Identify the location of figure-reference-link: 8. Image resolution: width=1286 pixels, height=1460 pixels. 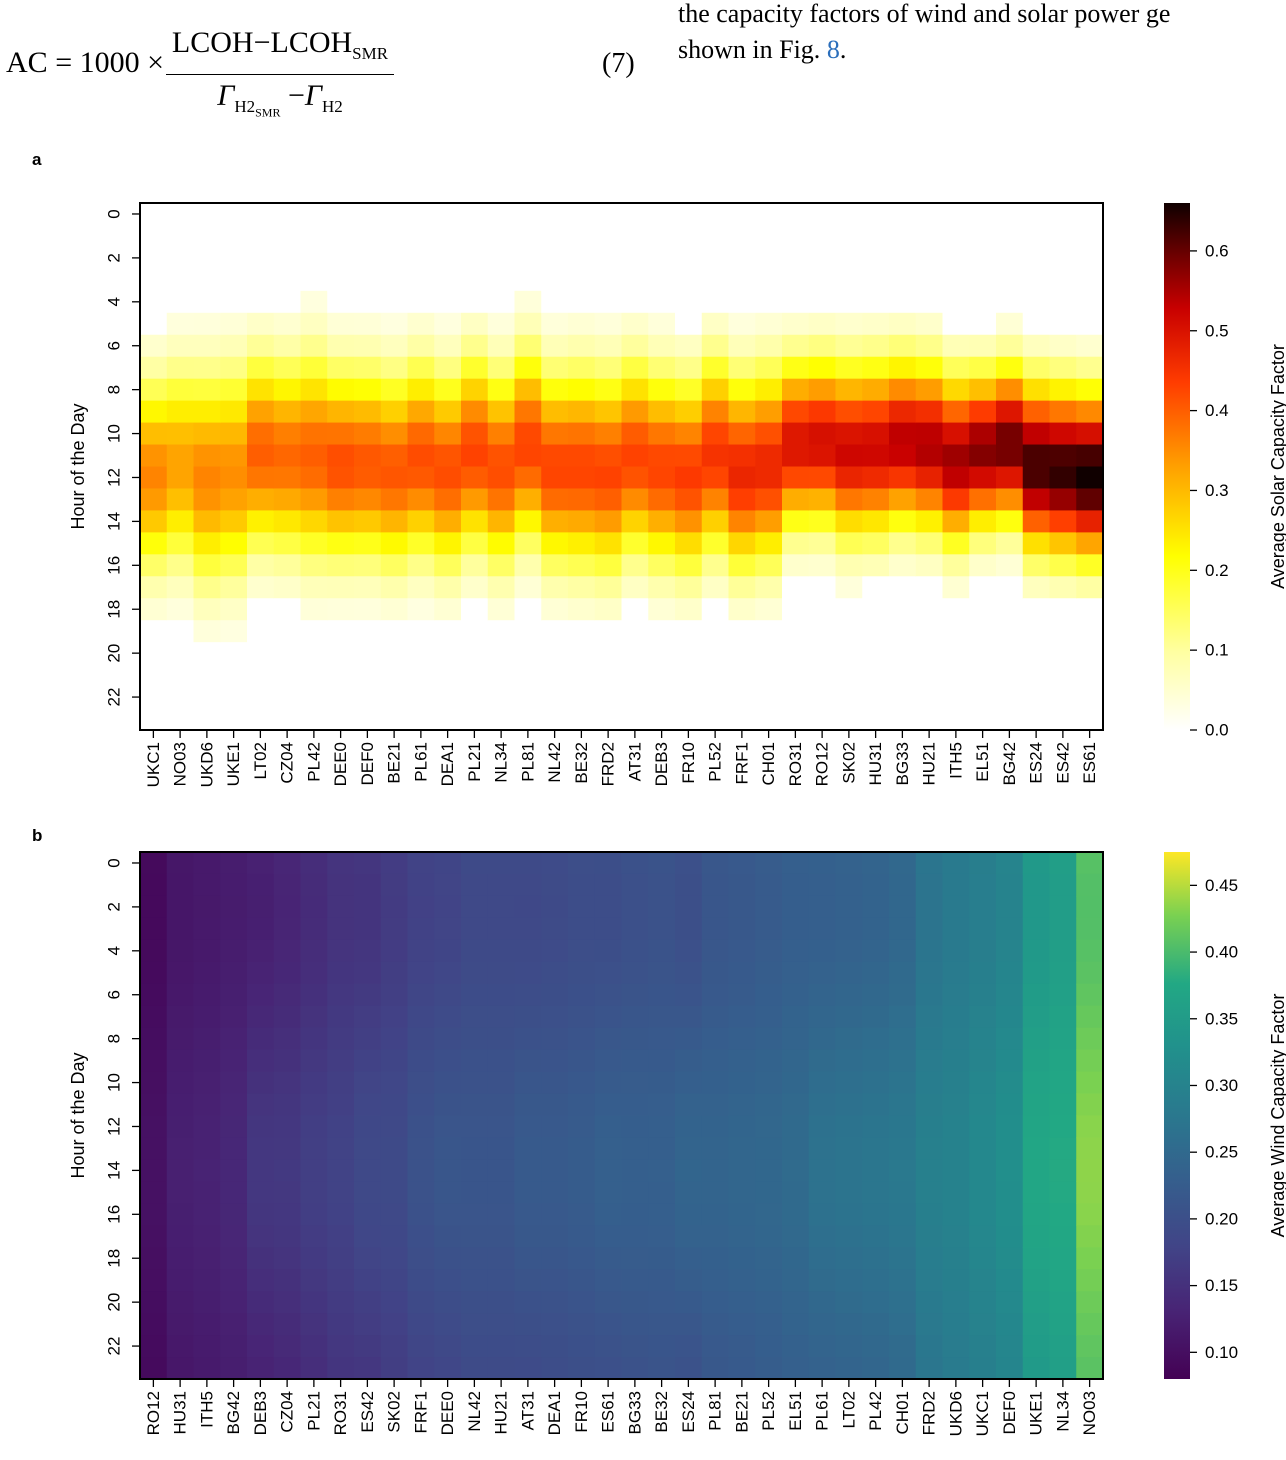
(833, 49).